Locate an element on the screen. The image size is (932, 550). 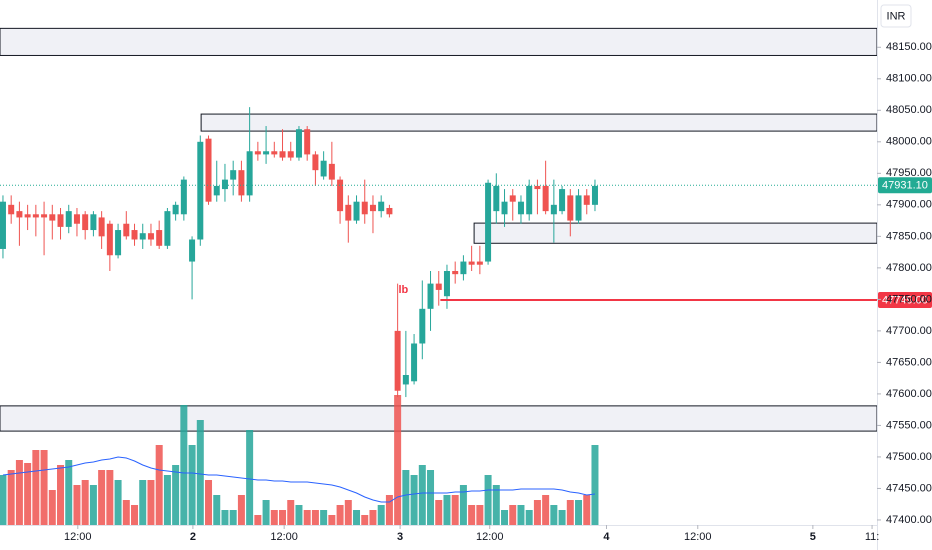
y-tick-label: 47900.00 is located at coordinates (909, 205).